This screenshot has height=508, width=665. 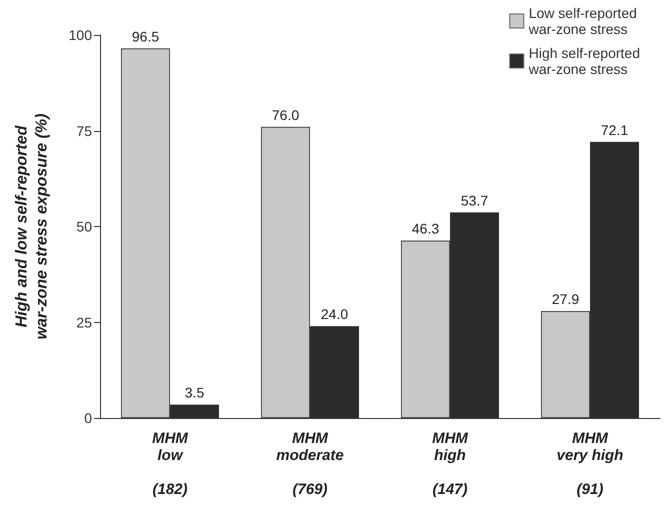 I want to click on y-tick-label: 0, so click(x=88, y=418).